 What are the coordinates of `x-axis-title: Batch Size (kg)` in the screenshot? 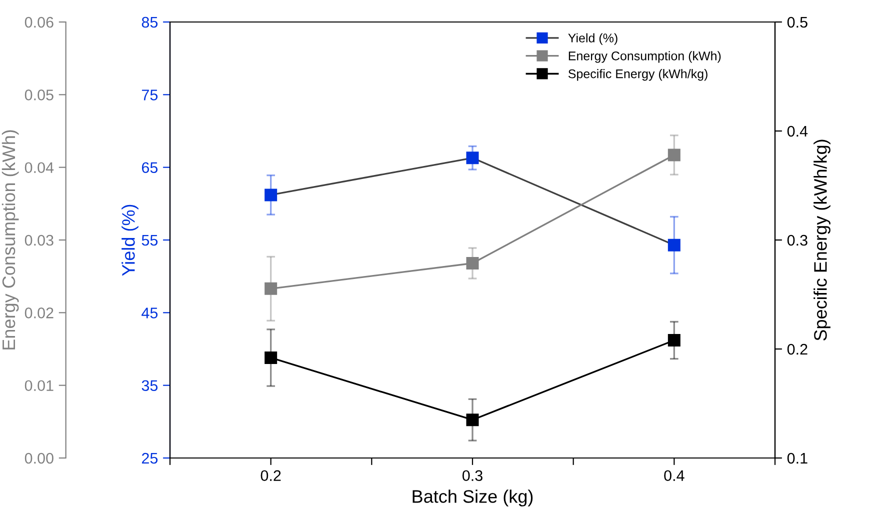 It's located at (472, 498).